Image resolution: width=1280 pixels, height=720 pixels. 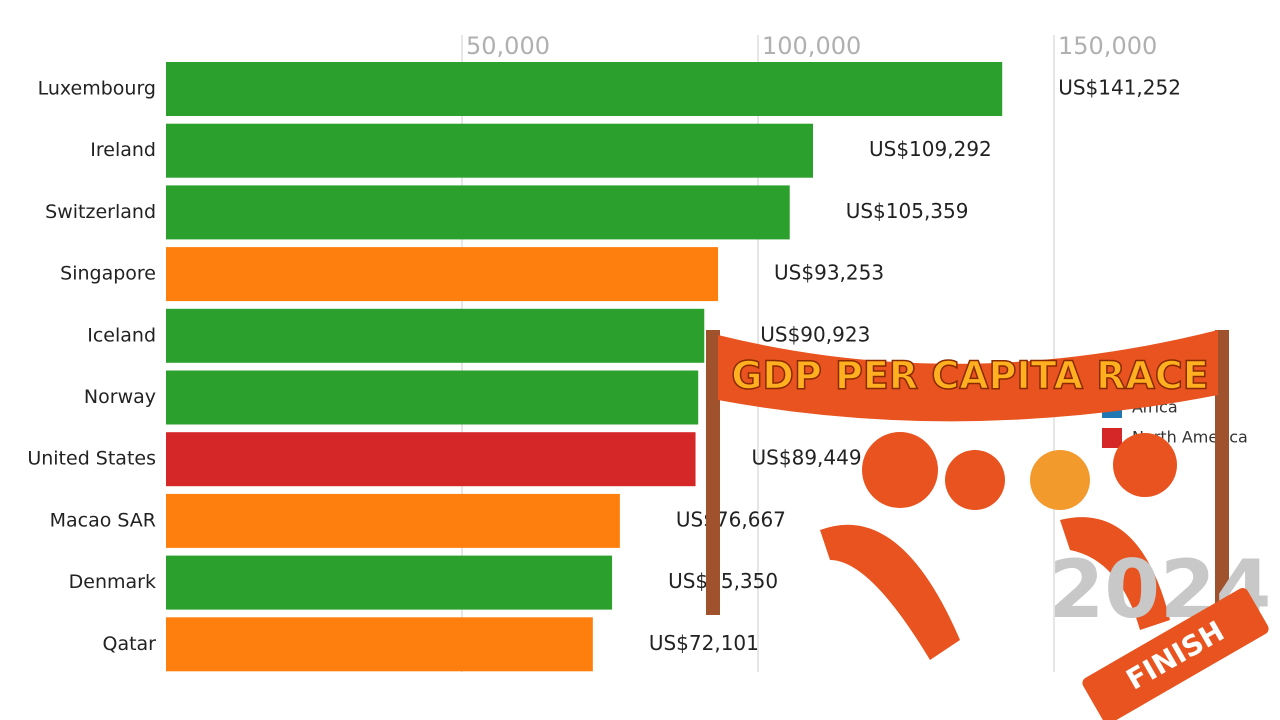 I want to click on banner-title: GDP PER CAPITA RACE, so click(x=970, y=376).